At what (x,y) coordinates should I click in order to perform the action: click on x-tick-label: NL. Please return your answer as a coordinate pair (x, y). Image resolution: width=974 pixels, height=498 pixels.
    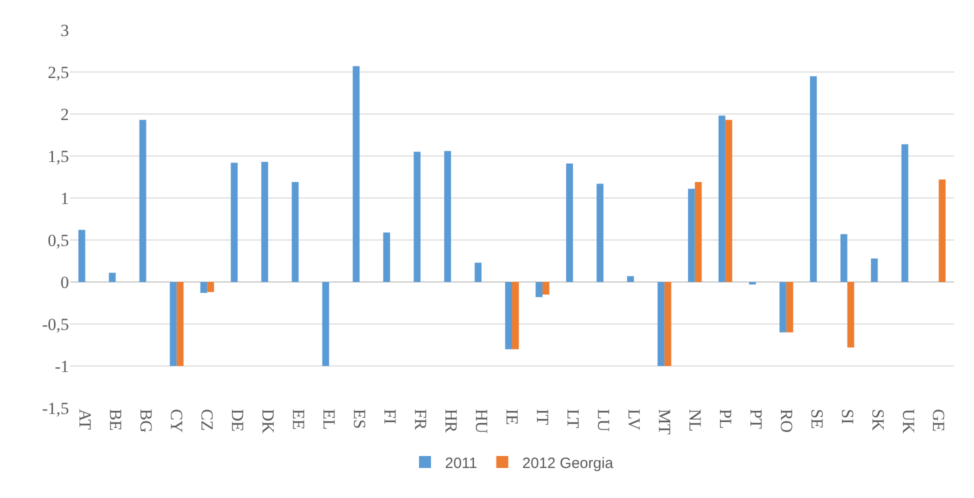
    Looking at the image, I should click on (694, 420).